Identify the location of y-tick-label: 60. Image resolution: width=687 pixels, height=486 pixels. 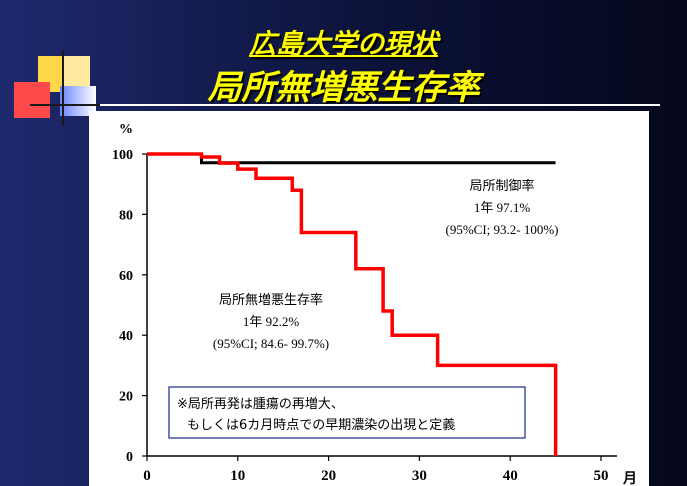
(126, 276).